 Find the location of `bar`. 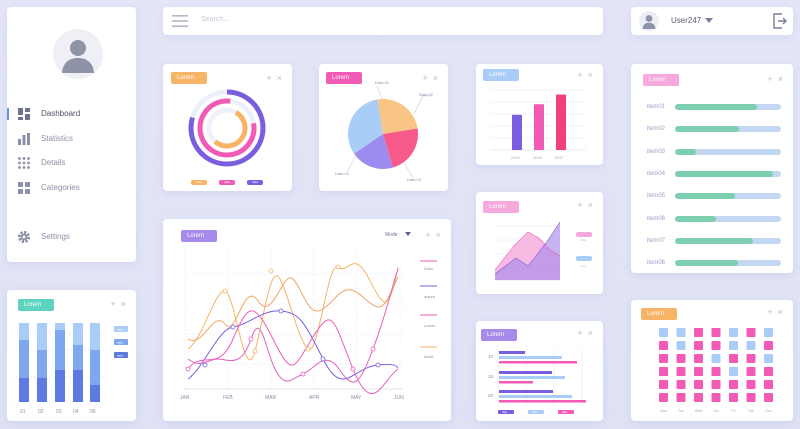

bar is located at coordinates (539, 127).